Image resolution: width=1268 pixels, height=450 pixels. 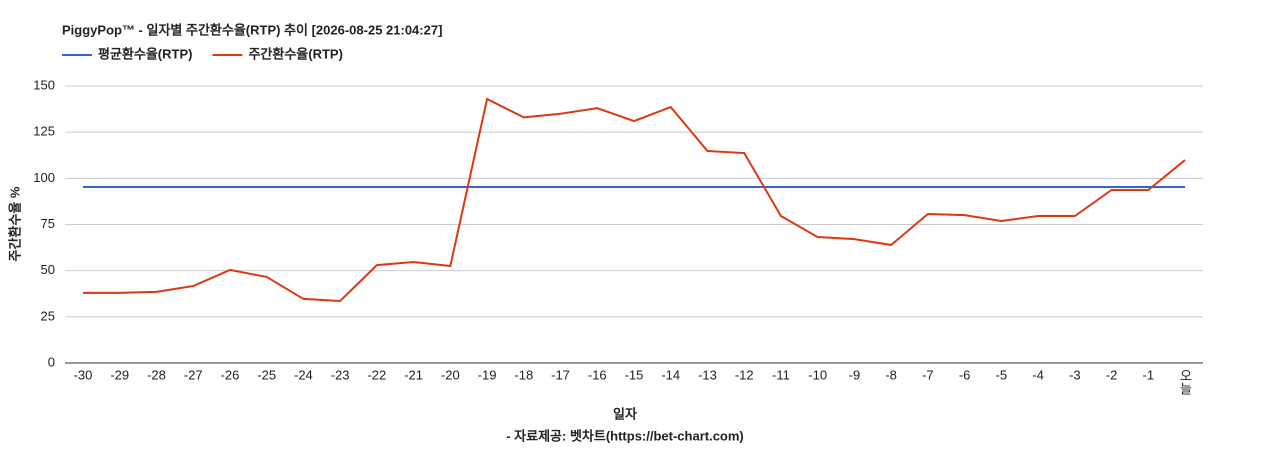 I want to click on x-tick-label: -11, so click(x=781, y=374).